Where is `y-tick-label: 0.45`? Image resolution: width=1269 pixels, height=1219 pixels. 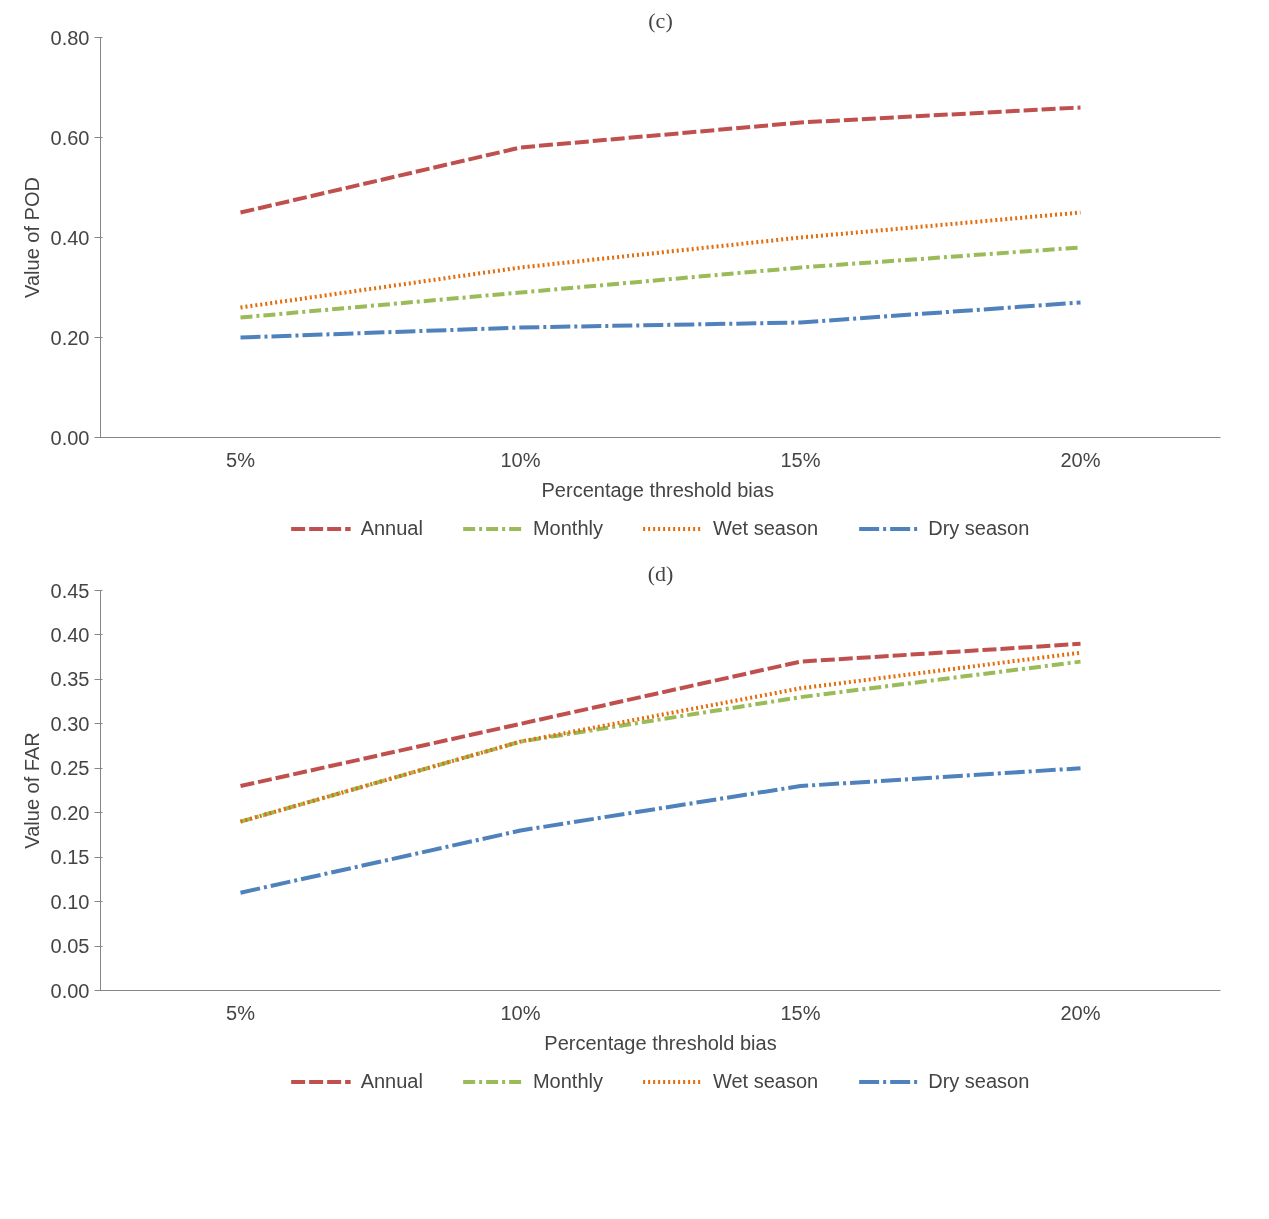 y-tick-label: 0.45 is located at coordinates (70, 590).